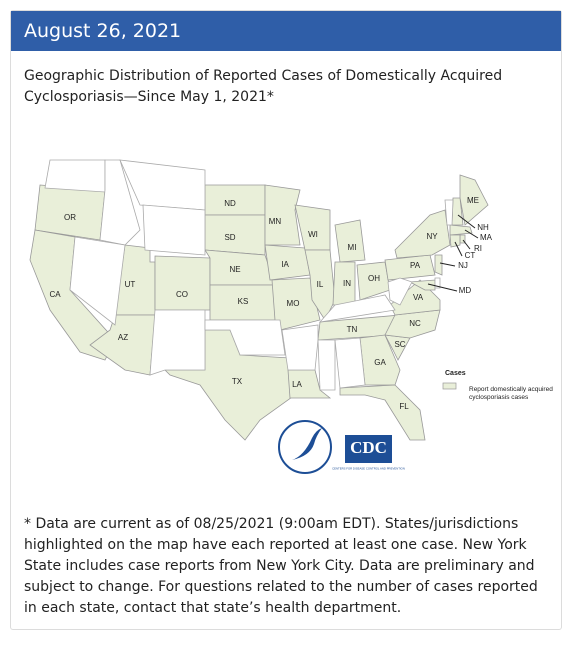 This screenshot has height=650, width=578. I want to click on state-label: TX, so click(237, 381).